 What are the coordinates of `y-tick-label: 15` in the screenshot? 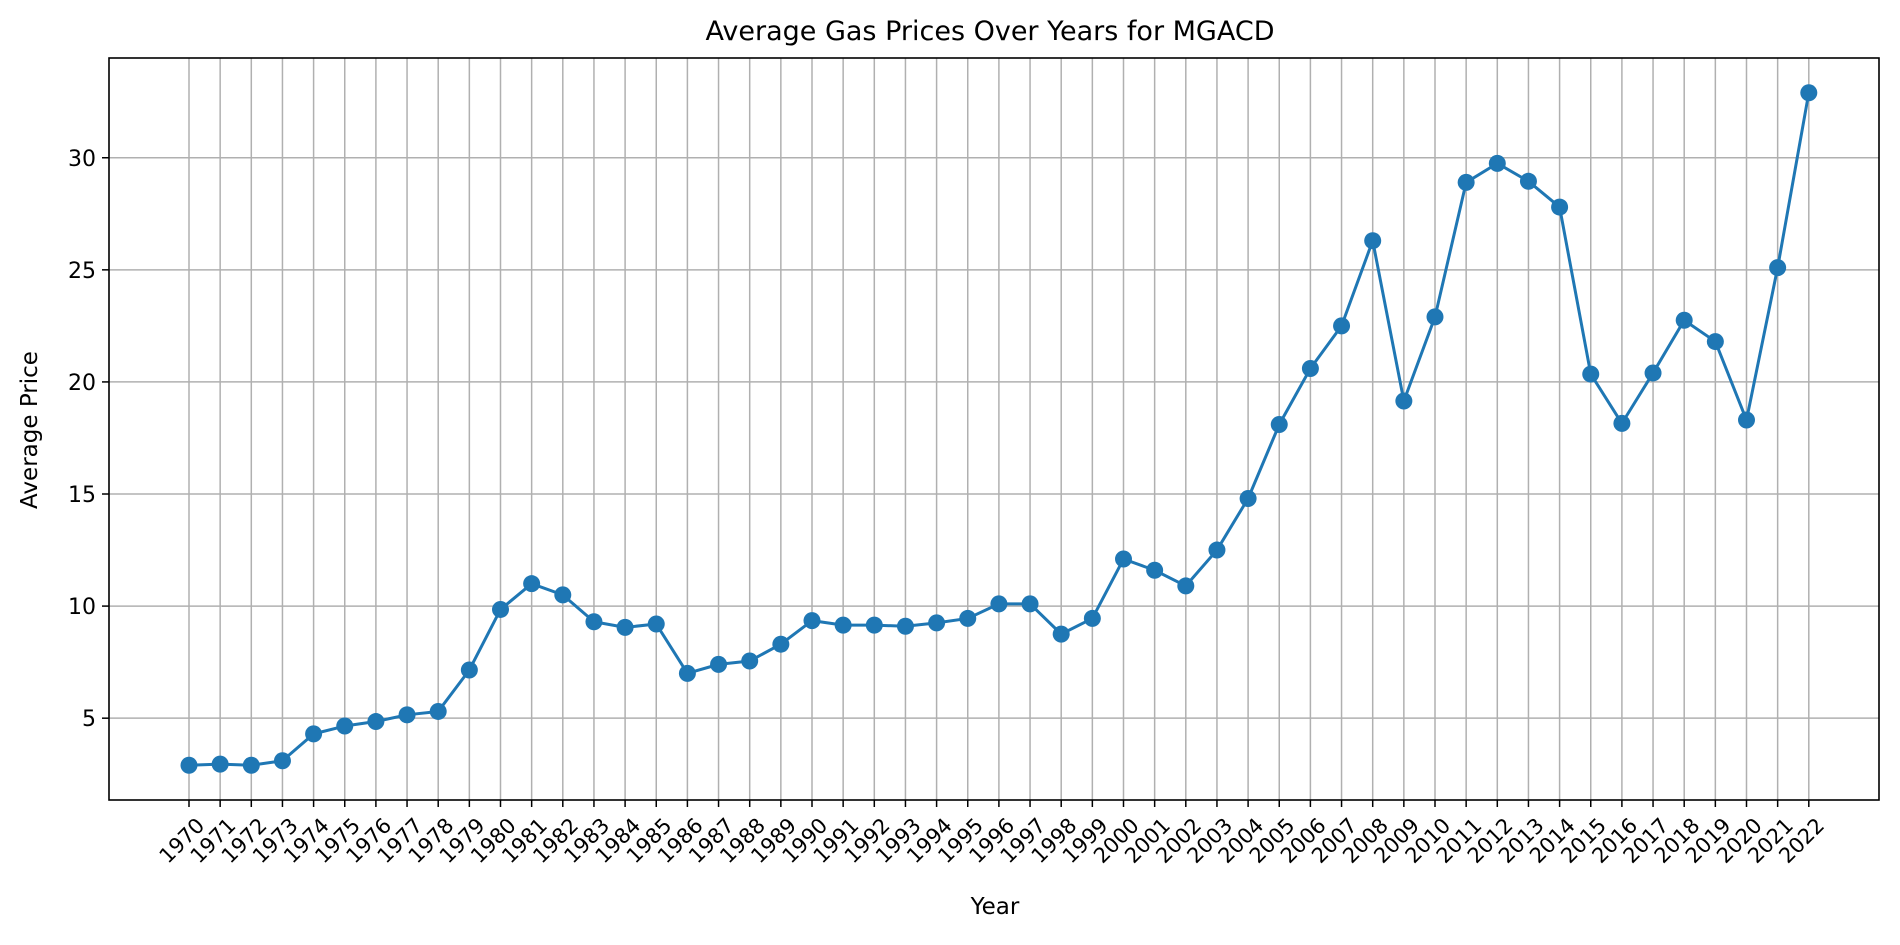 It's located at (82, 495).